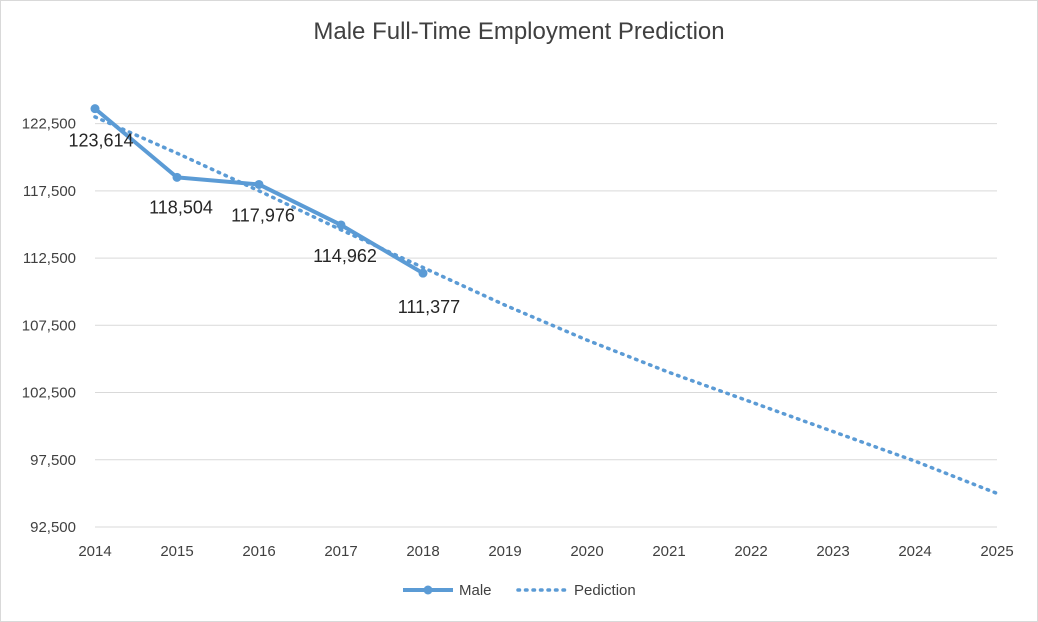 Image resolution: width=1038 pixels, height=622 pixels. Describe the element at coordinates (176, 551) in the screenshot. I see `x-tick-label: 2015` at that location.